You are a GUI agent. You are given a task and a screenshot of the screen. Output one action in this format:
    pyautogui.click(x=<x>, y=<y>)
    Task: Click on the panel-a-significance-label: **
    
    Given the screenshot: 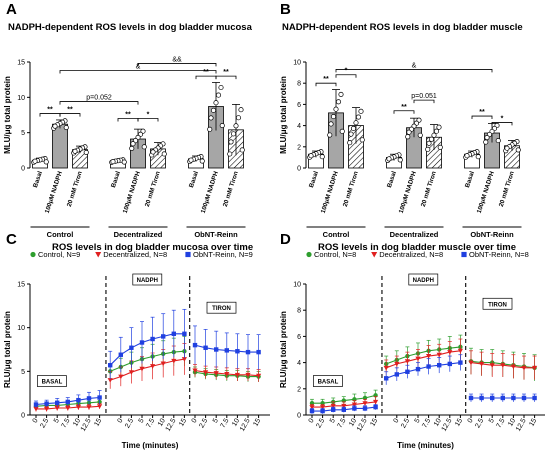 What is the action you would take?
    pyautogui.click(x=50, y=110)
    